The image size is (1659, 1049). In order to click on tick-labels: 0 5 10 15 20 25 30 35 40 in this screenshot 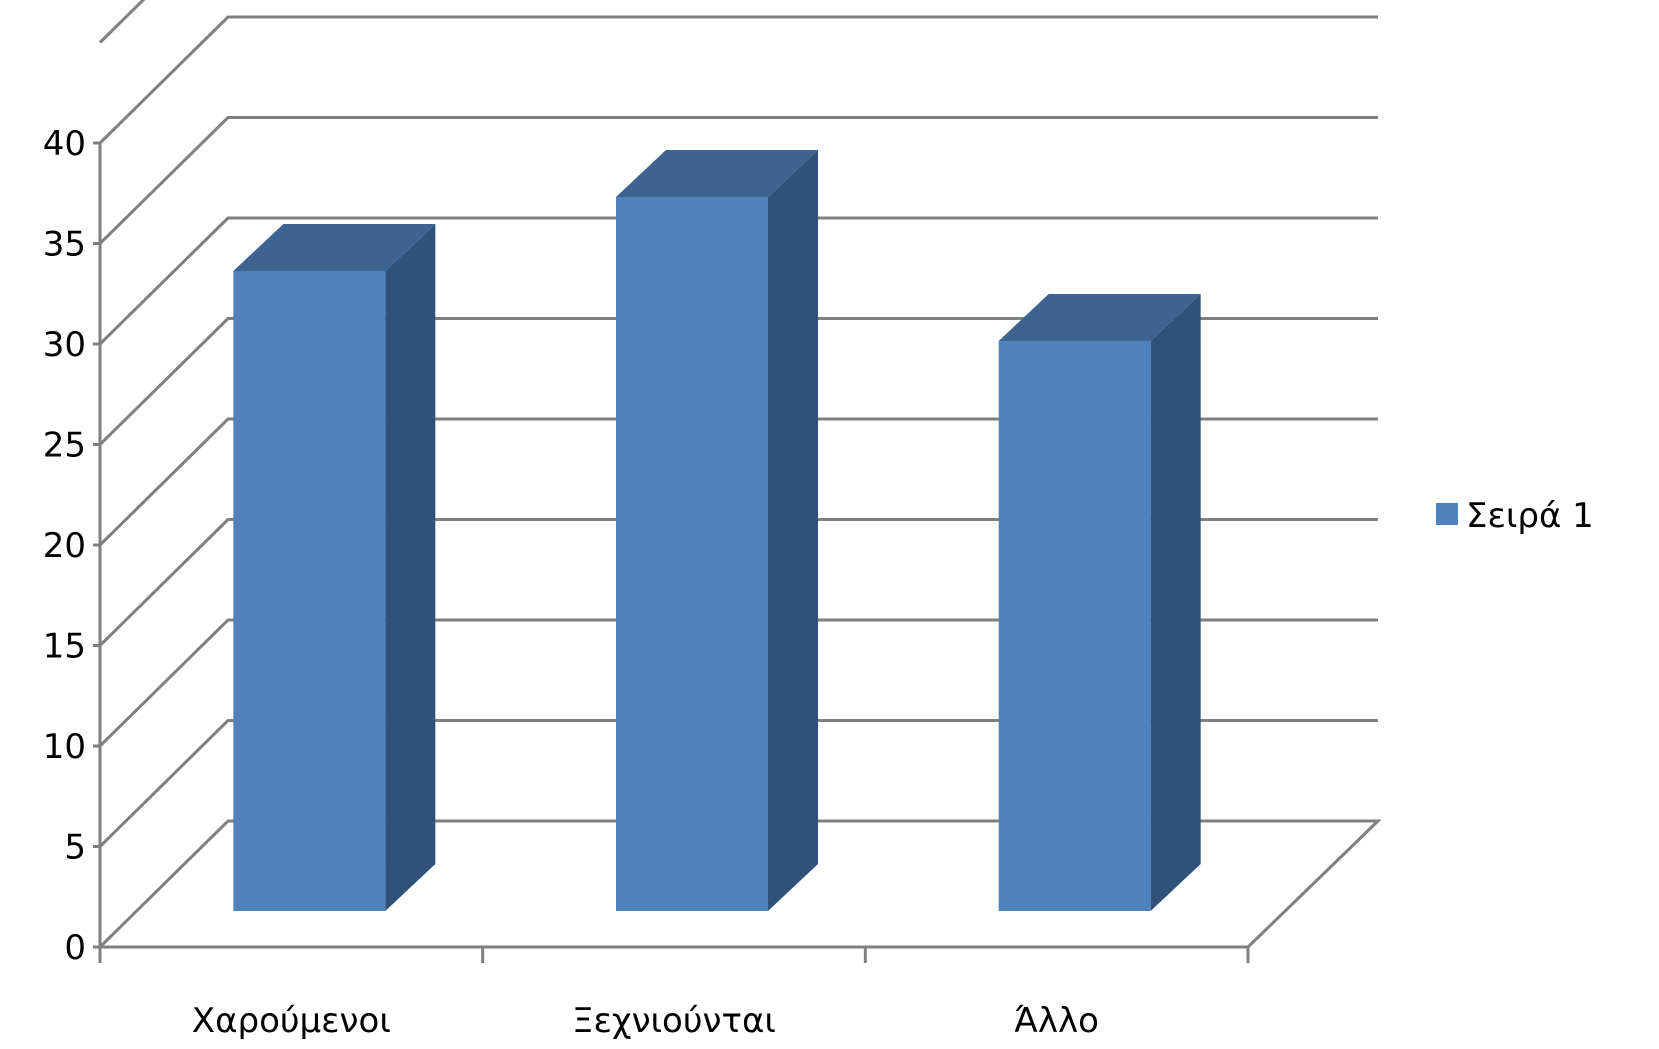, I will do `click(64, 546)`.